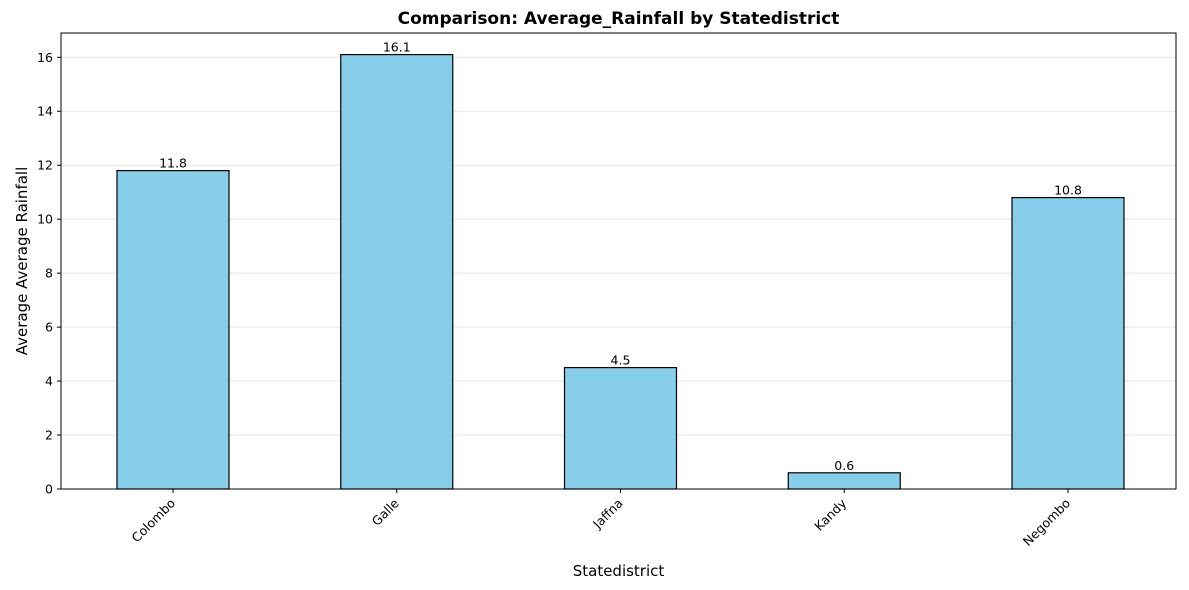 The width and height of the screenshot is (1189, 590). Describe the element at coordinates (620, 428) in the screenshot. I see `bar-jaffna` at that location.